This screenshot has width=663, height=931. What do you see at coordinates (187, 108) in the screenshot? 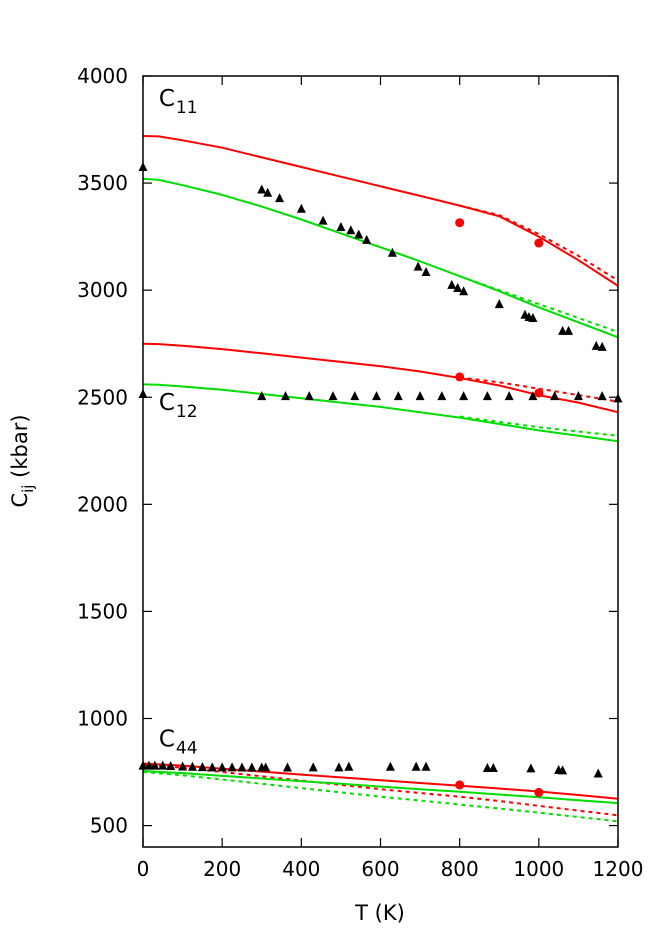
I see `panel-label-sub: 11` at bounding box center [187, 108].